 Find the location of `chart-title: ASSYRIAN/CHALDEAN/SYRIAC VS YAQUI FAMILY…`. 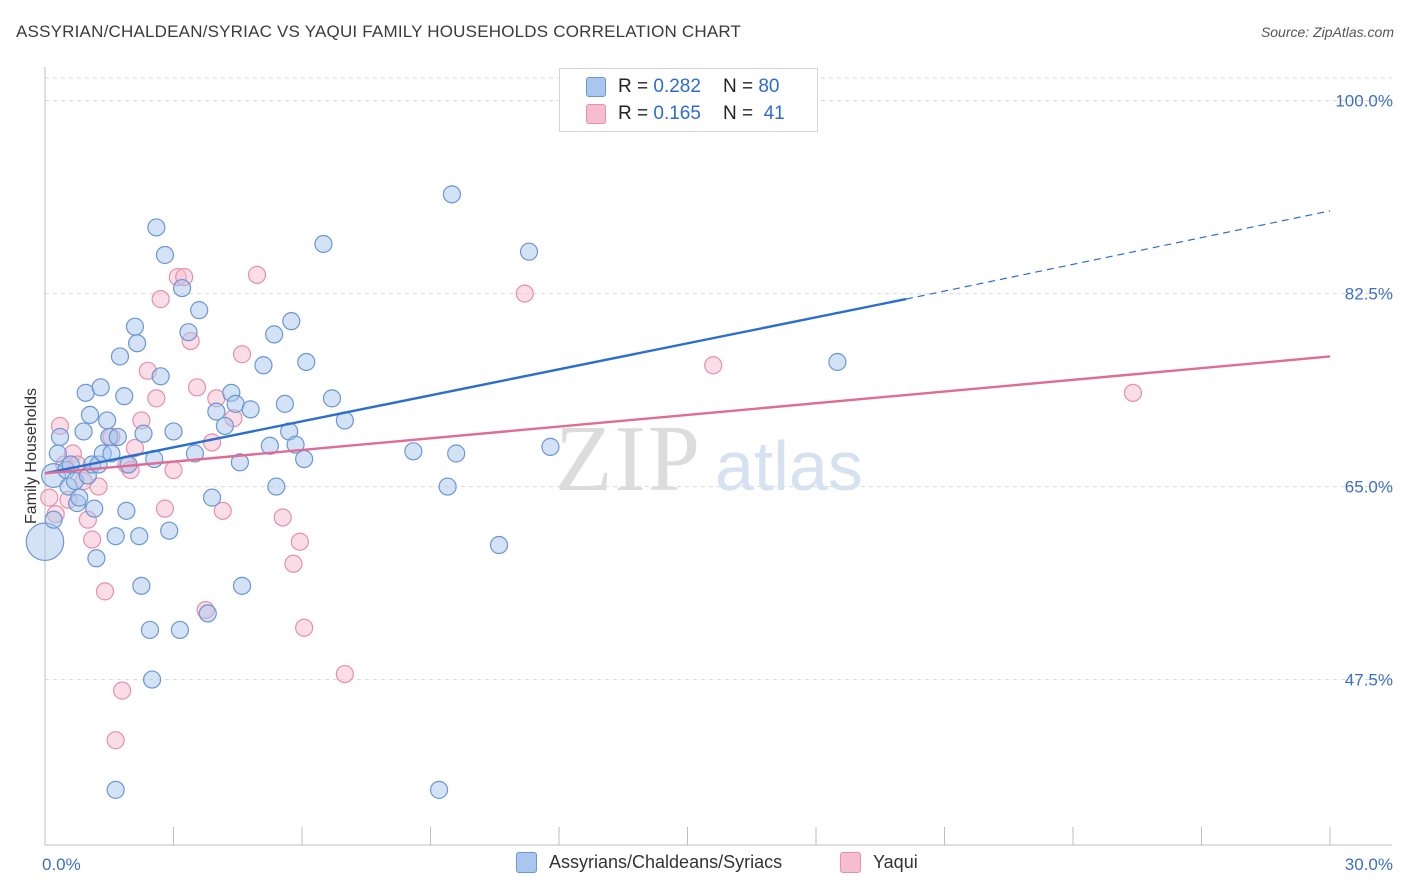

chart-title: ASSYRIAN/CHALDEAN/SYRIAC VS YAQUI FAMILY… is located at coordinates (379, 31).